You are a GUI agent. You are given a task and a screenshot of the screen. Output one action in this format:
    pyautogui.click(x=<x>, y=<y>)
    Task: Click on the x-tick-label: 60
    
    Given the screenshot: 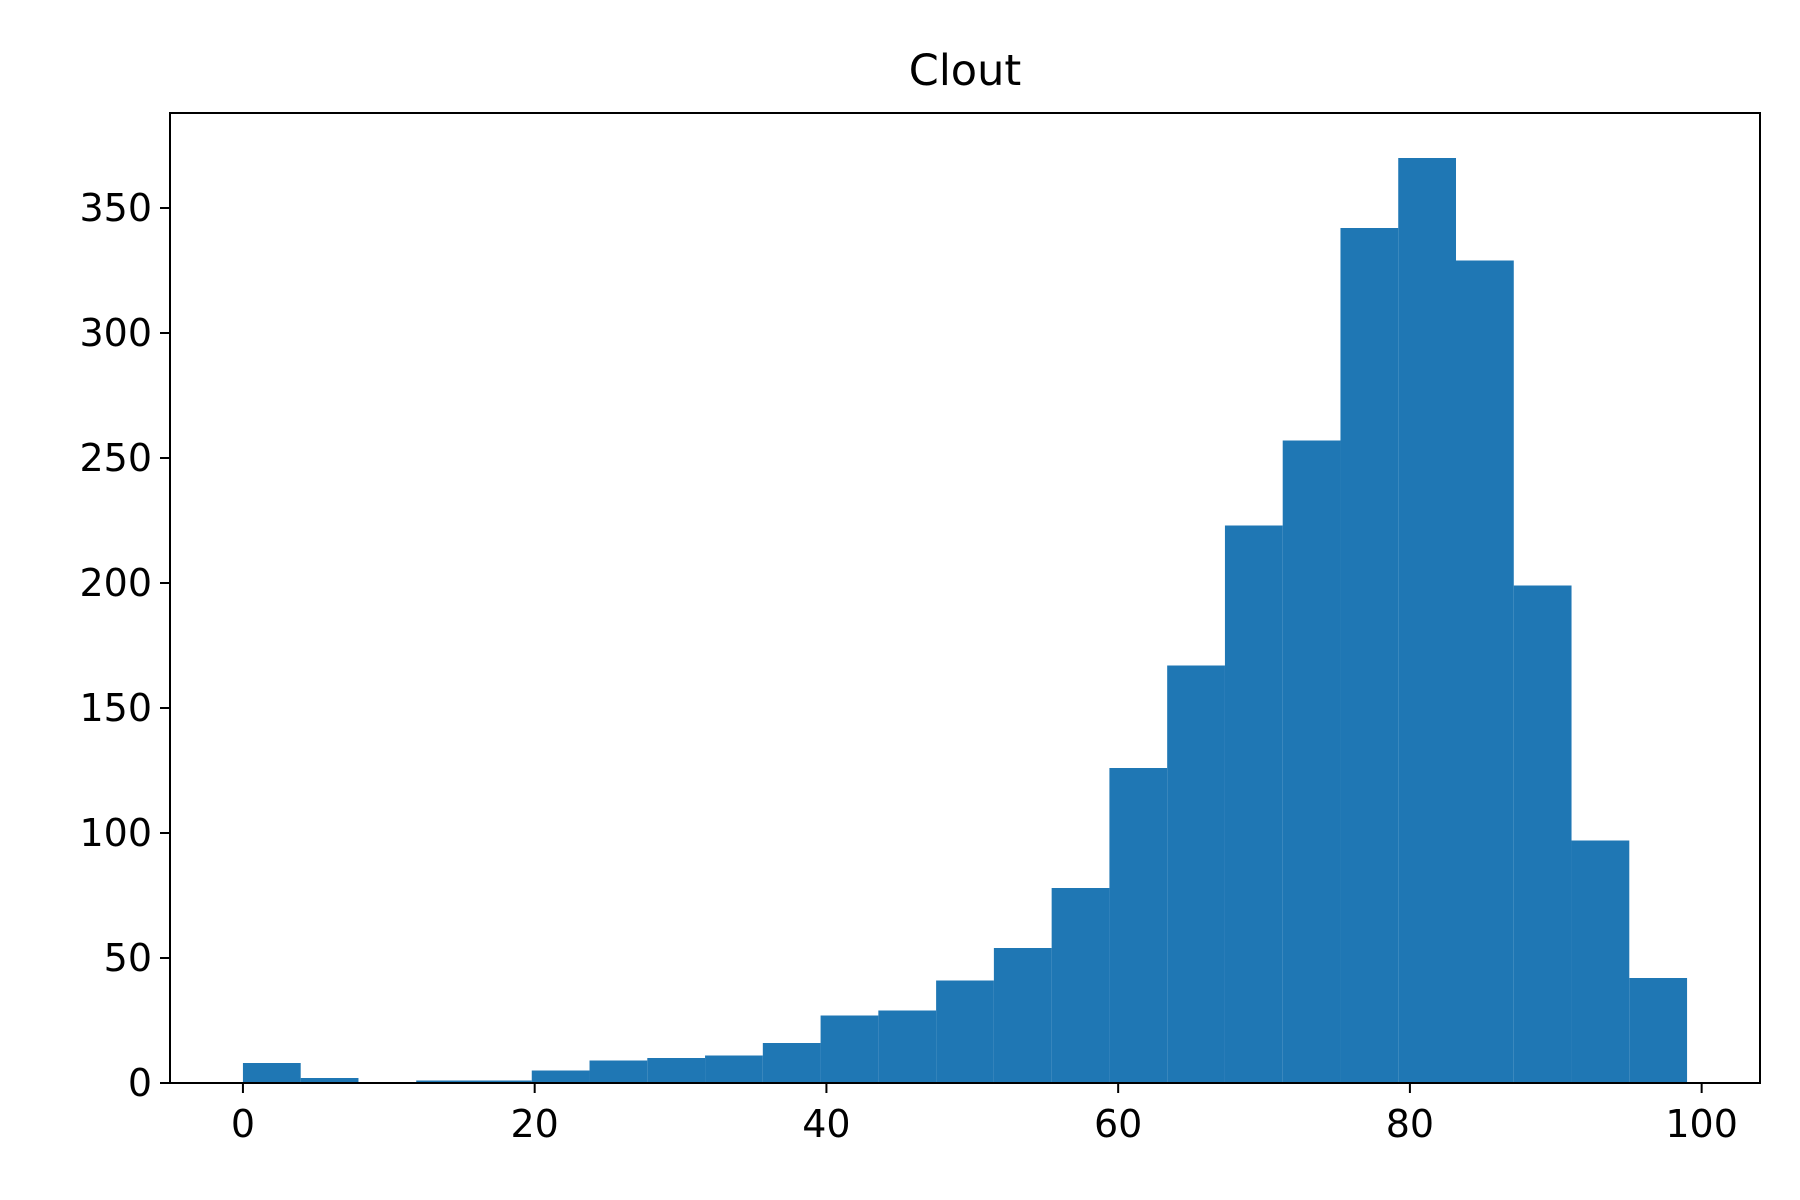 What is the action you would take?
    pyautogui.click(x=1118, y=1124)
    